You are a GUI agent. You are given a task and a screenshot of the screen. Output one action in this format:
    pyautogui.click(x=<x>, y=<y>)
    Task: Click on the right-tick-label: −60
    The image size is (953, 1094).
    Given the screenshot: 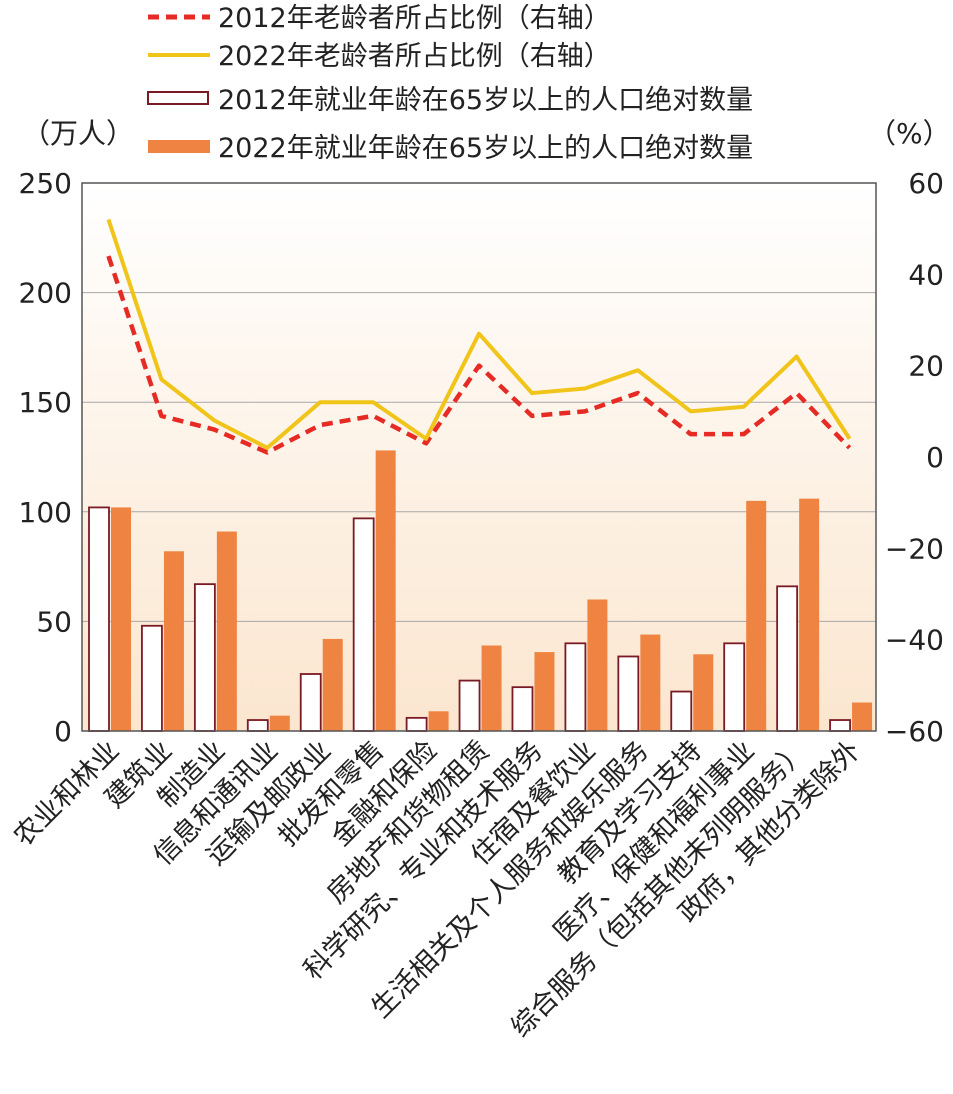 What is the action you would take?
    pyautogui.click(x=914, y=731)
    